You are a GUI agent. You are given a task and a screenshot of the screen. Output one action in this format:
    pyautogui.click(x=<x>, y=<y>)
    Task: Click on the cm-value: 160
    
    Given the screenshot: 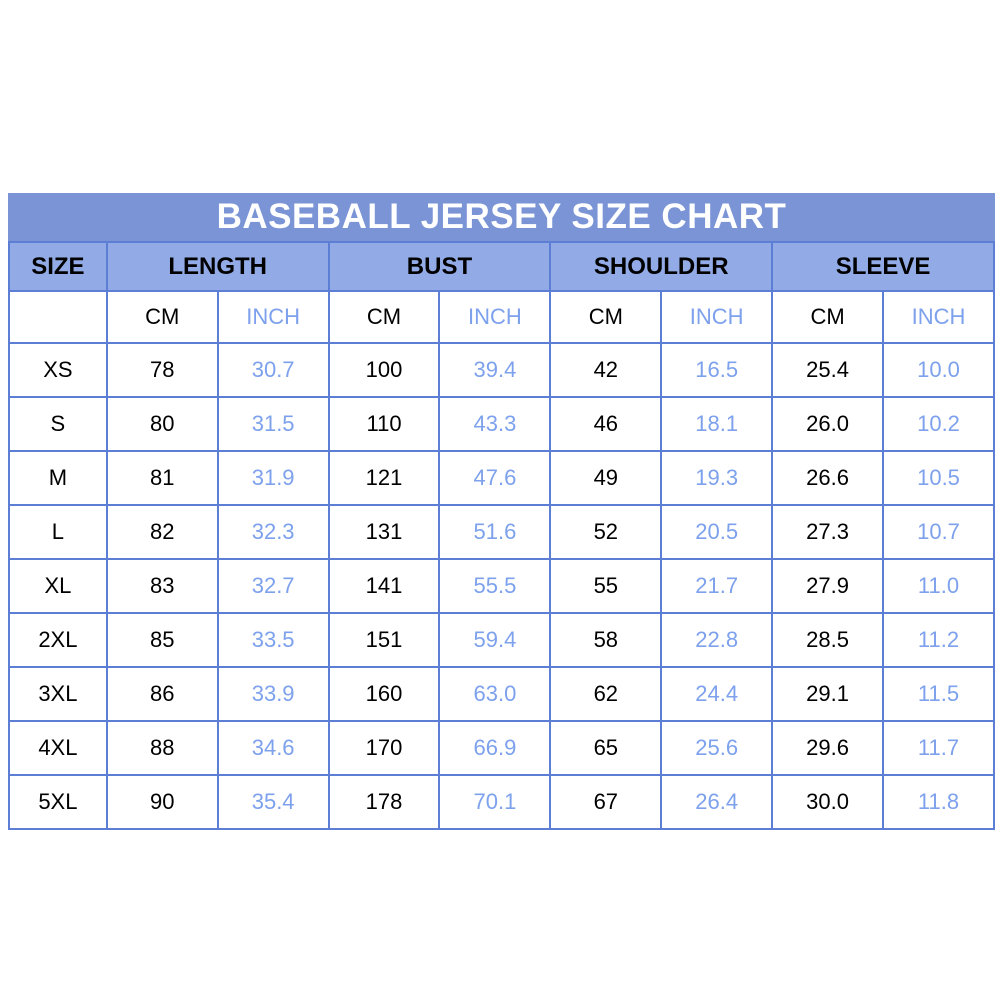 What is the action you would take?
    pyautogui.click(x=384, y=694)
    